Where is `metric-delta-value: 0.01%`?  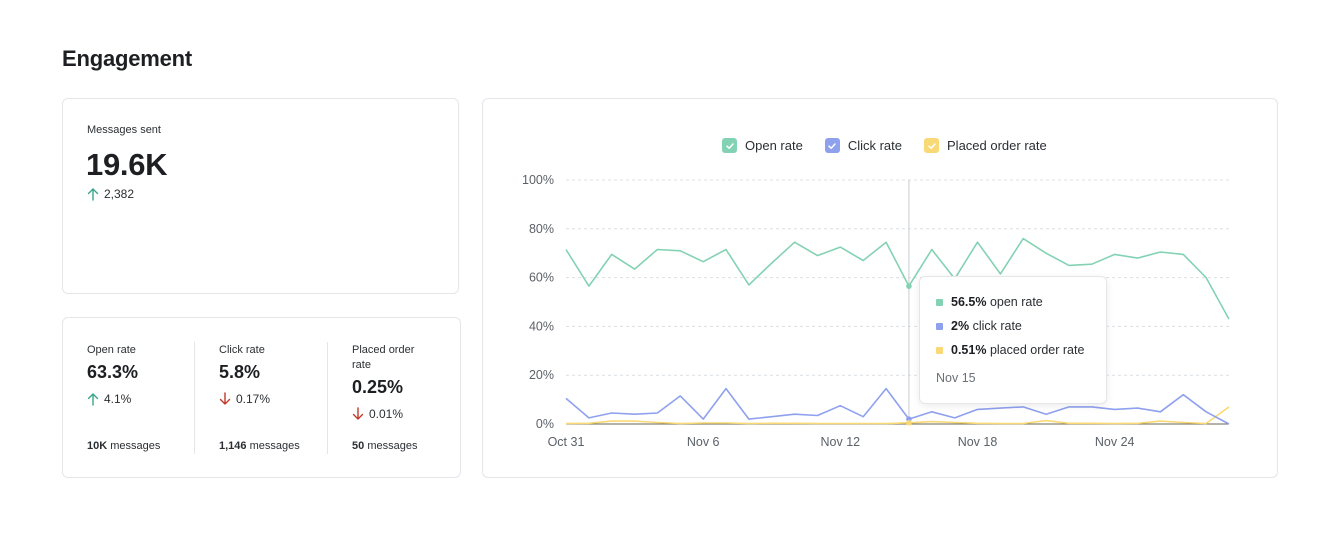
metric-delta-value: 0.01% is located at coordinates (386, 414).